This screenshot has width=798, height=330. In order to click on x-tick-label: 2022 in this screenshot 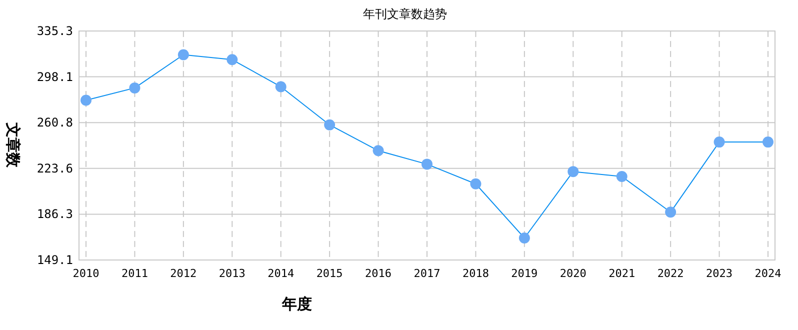, I will do `click(670, 273)`.